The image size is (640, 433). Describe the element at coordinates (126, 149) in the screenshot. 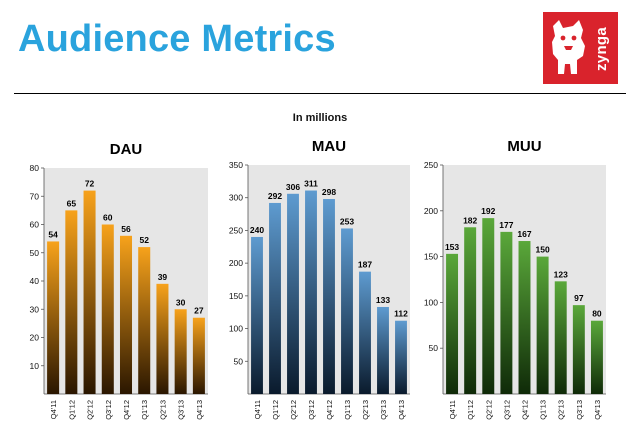

I see `chart-title: DAU` at that location.